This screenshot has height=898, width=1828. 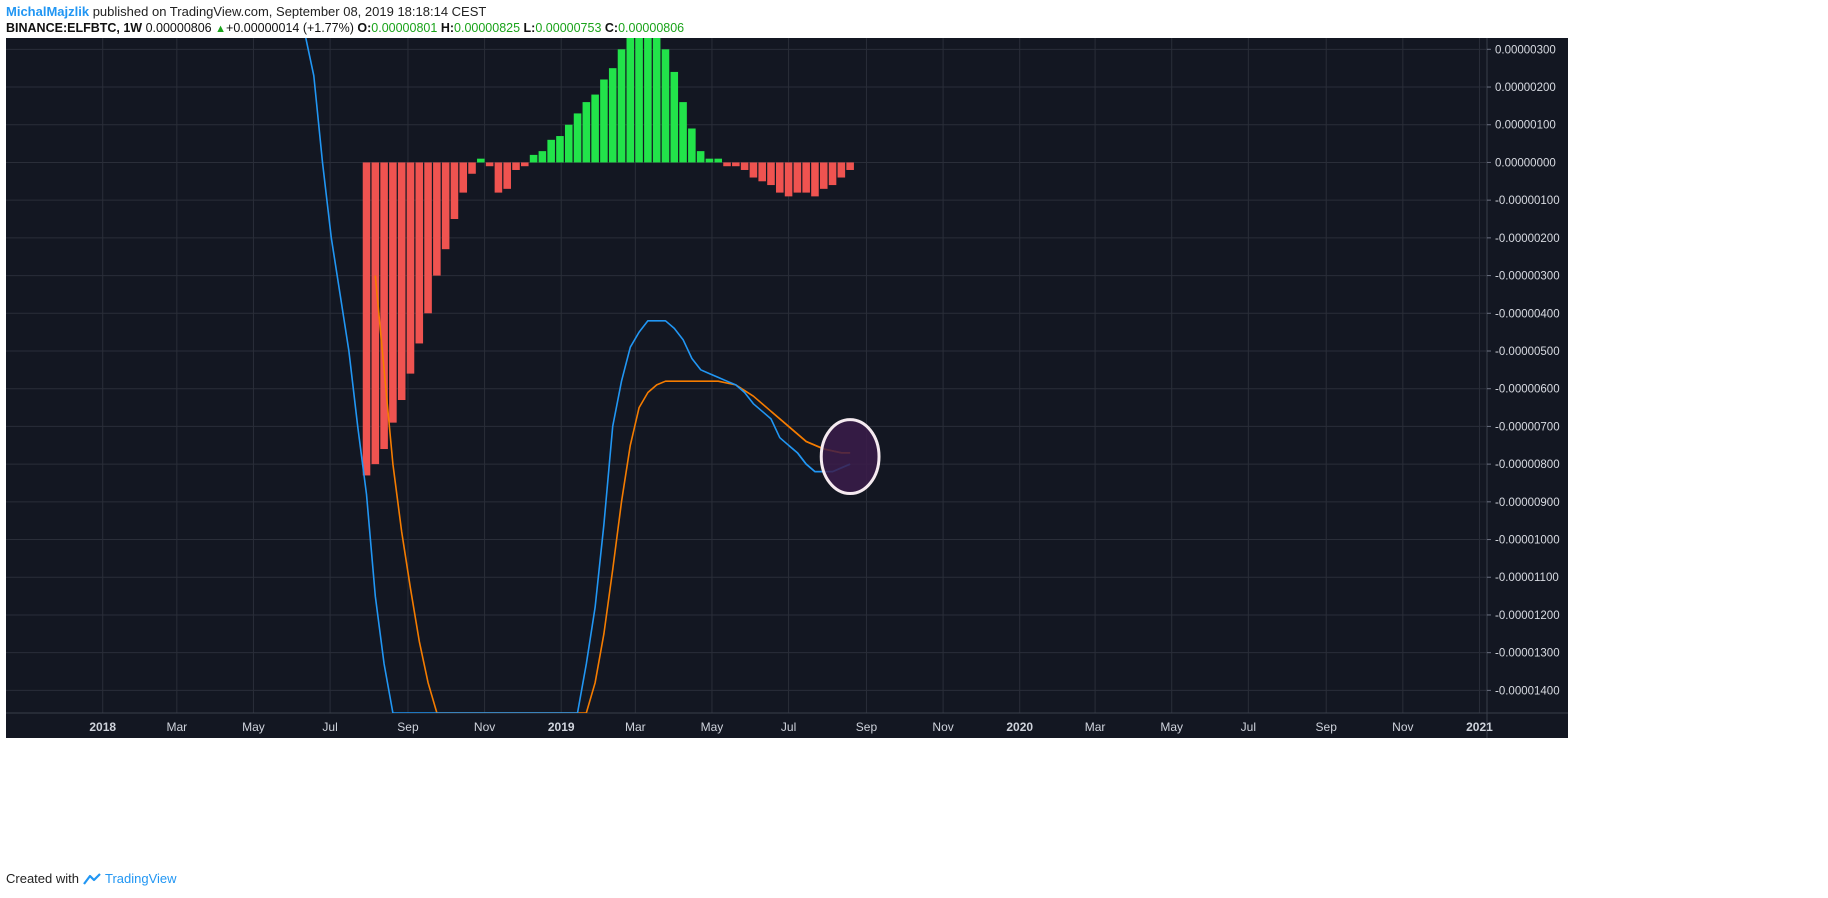 I want to click on last-price: 0.00000806, so click(x=178, y=28).